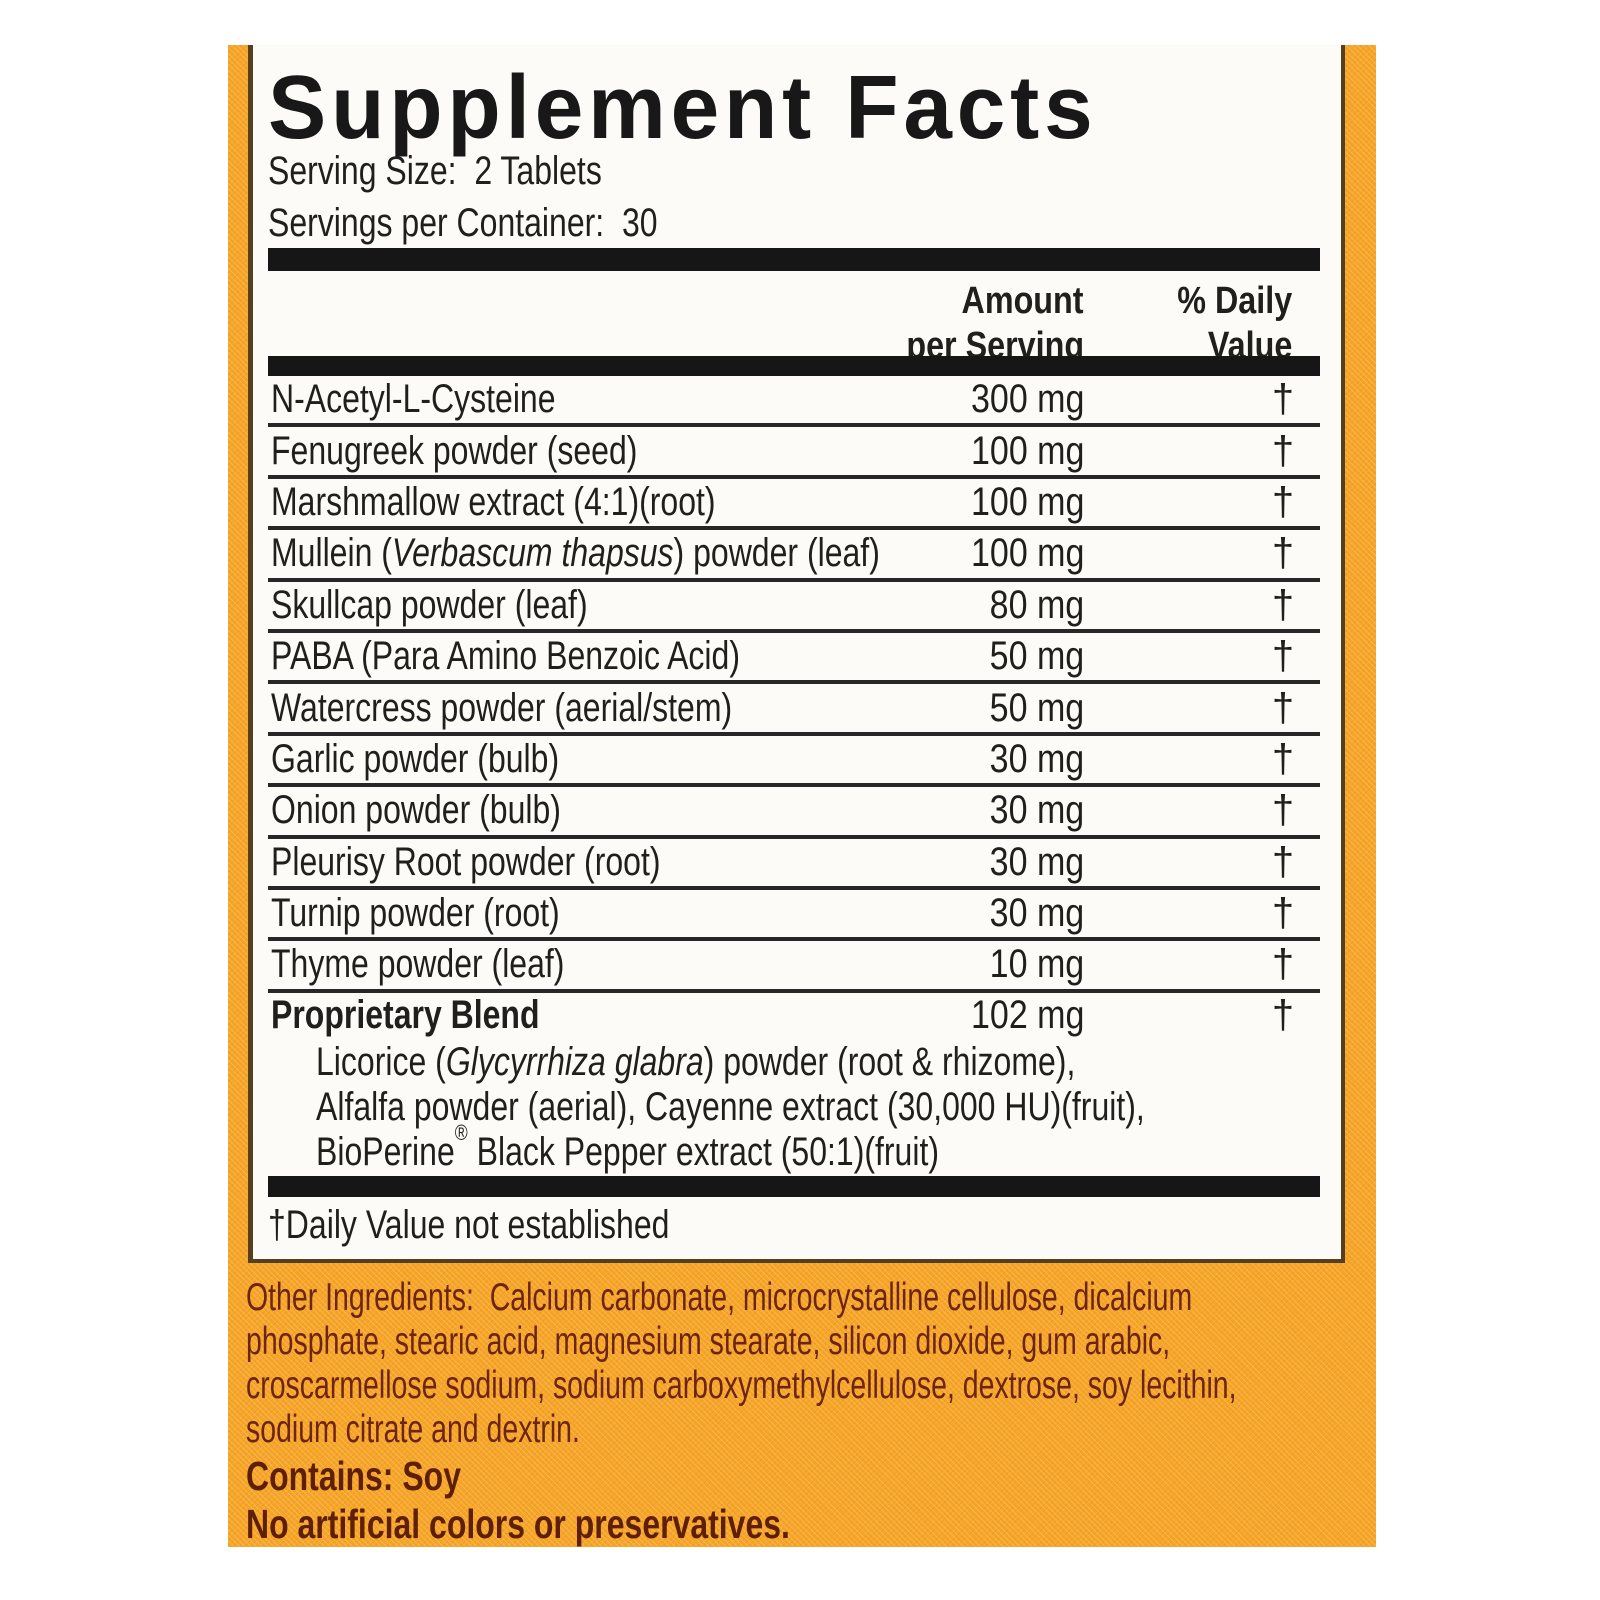 This screenshot has height=1600, width=1600. What do you see at coordinates (794, 323) in the screenshot?
I see `column-headers: Amount per Serving % Daily Value` at bounding box center [794, 323].